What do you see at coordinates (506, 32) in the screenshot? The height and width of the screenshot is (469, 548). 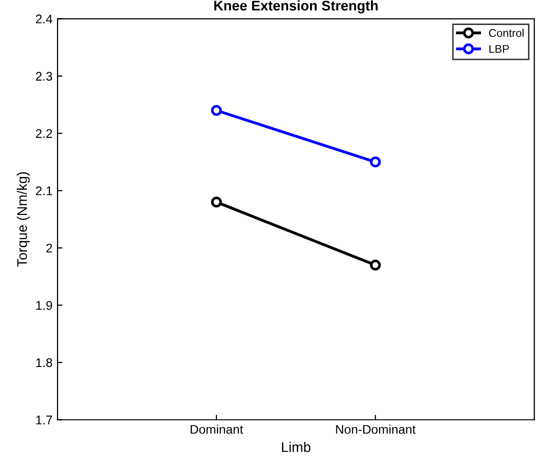 I see `legend-label: Control` at bounding box center [506, 32].